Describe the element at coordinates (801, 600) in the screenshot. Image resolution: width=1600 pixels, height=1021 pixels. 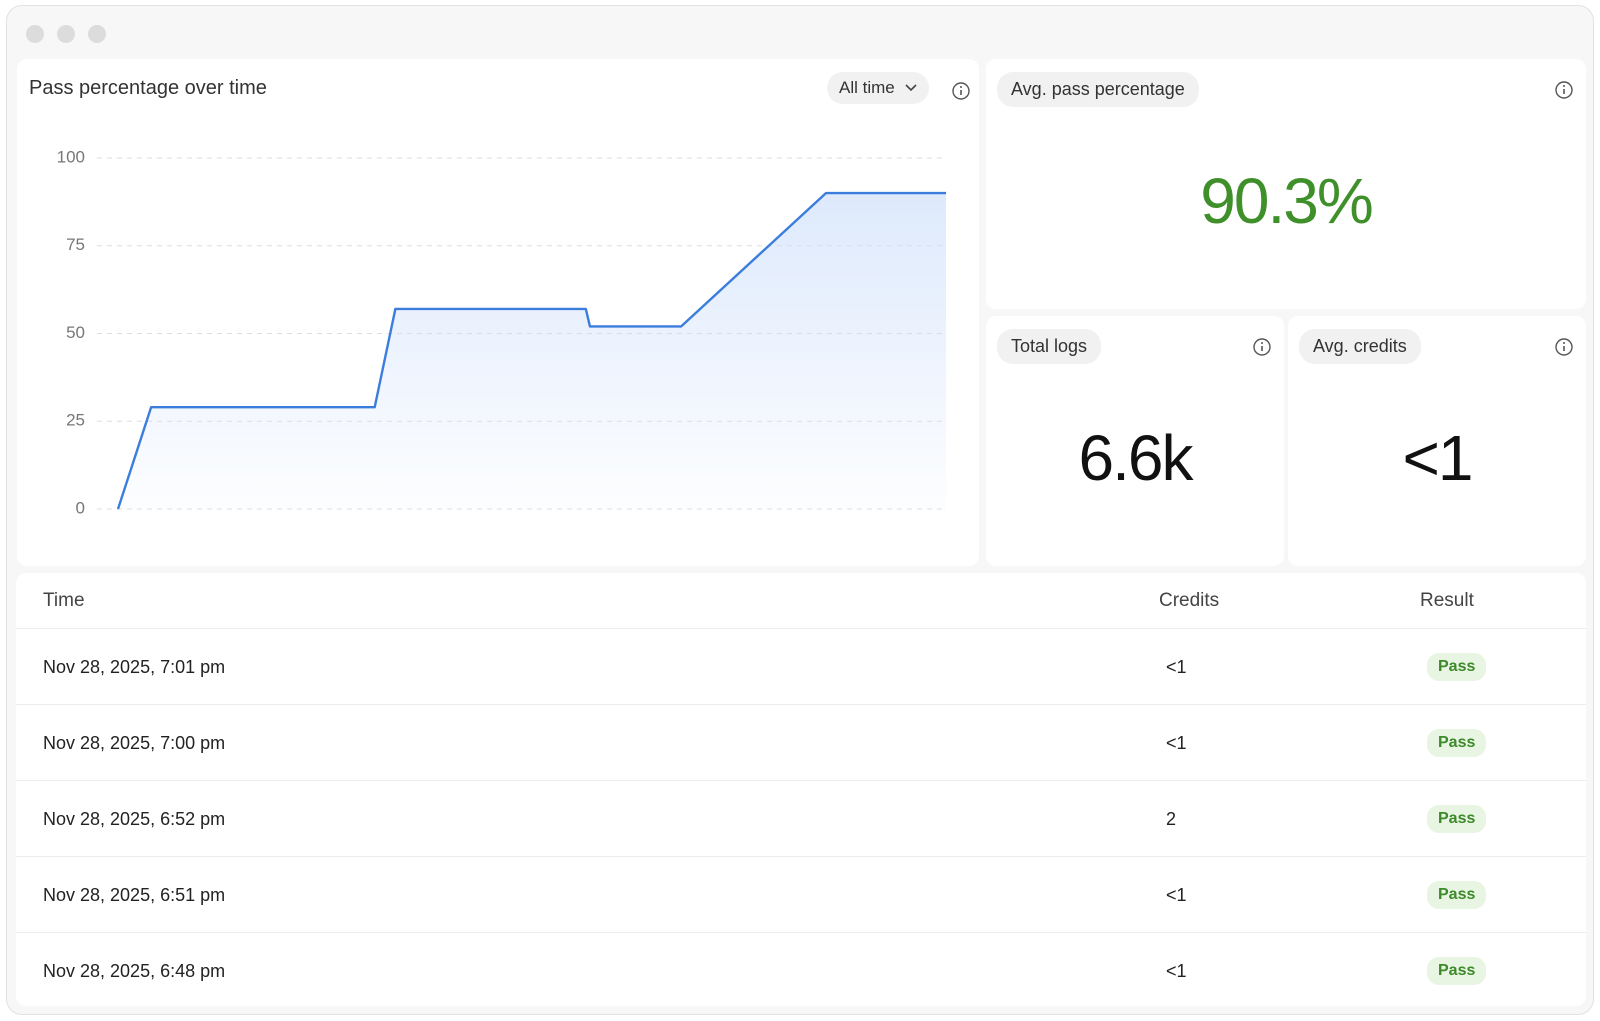
I see `table-header: Time Credits Result` at that location.